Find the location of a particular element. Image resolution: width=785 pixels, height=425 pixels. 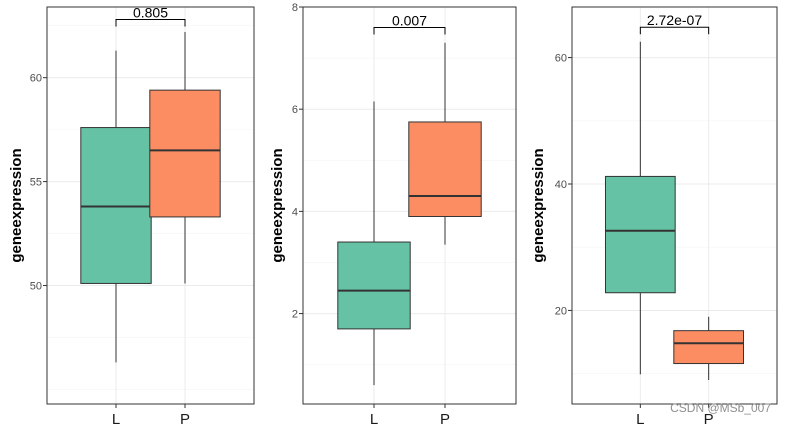

p-value-label: 2.72e-07 is located at coordinates (674, 20).